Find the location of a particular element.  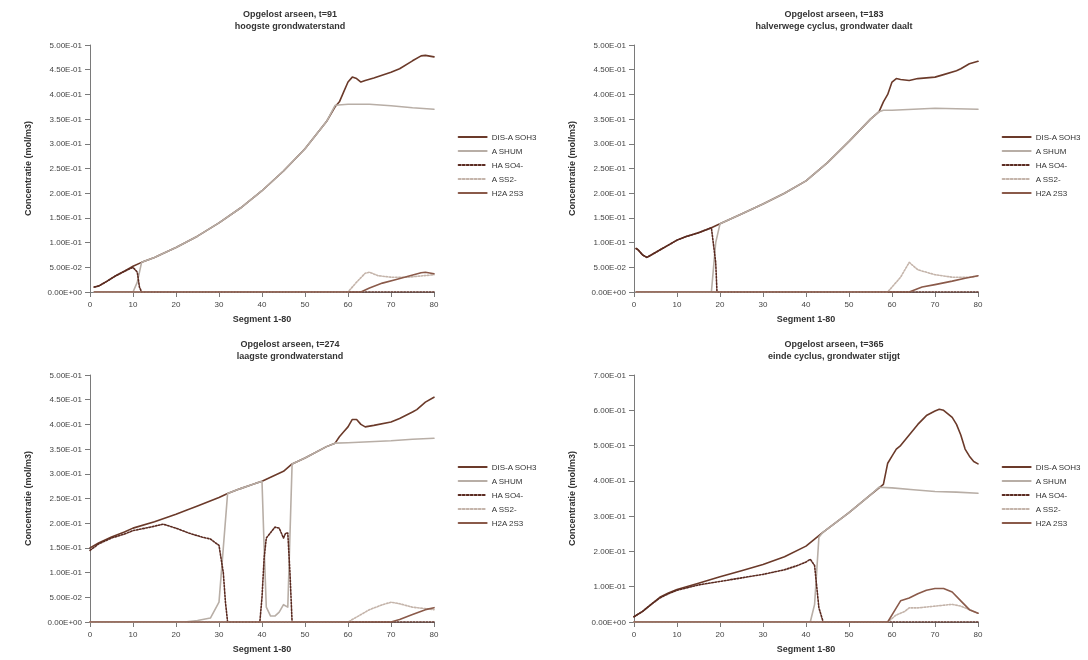

chart-title: Opgelost arseen, t=91 is located at coordinates (290, 13).